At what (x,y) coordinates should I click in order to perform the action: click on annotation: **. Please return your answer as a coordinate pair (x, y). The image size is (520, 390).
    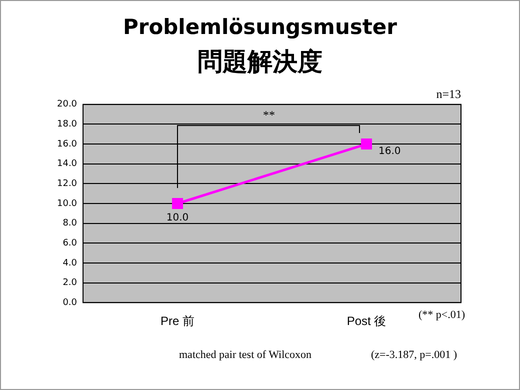
    Looking at the image, I should click on (269, 116).